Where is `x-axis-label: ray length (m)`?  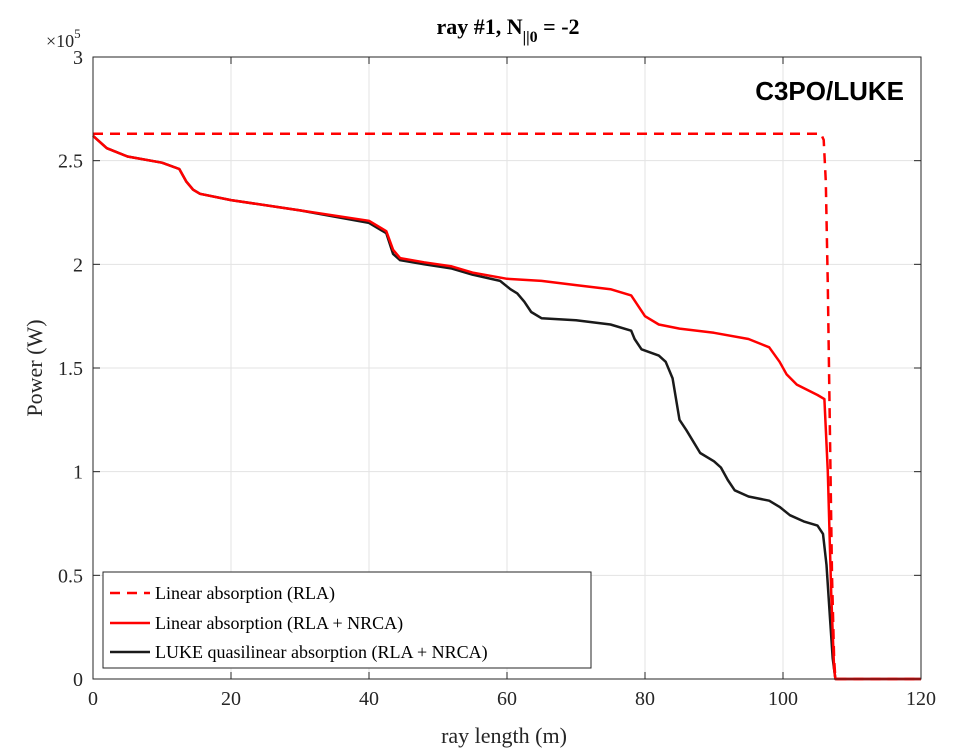
x-axis-label: ray length (m) is located at coordinates (504, 735).